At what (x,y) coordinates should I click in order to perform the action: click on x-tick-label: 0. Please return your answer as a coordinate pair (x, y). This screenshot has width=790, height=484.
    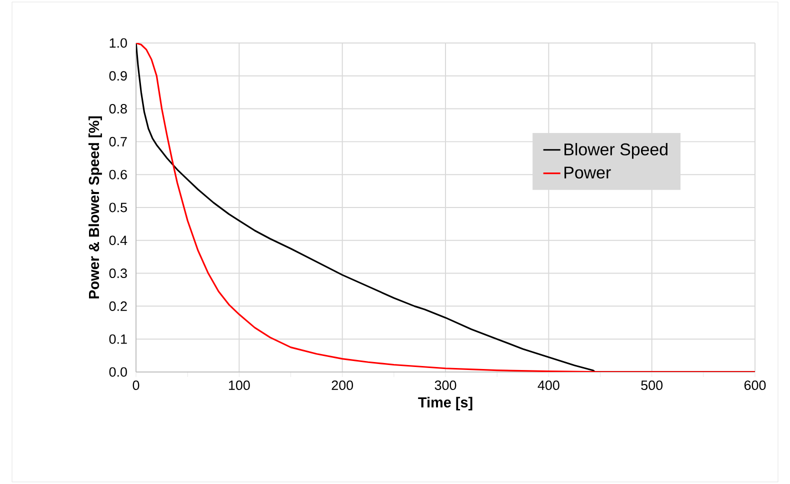
    Looking at the image, I should click on (136, 385).